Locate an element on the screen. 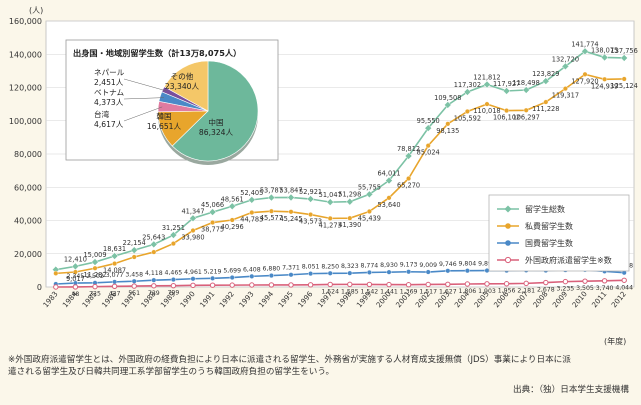 This screenshot has height=405, width=641. total-data-label: 53,847 is located at coordinates (290, 190).